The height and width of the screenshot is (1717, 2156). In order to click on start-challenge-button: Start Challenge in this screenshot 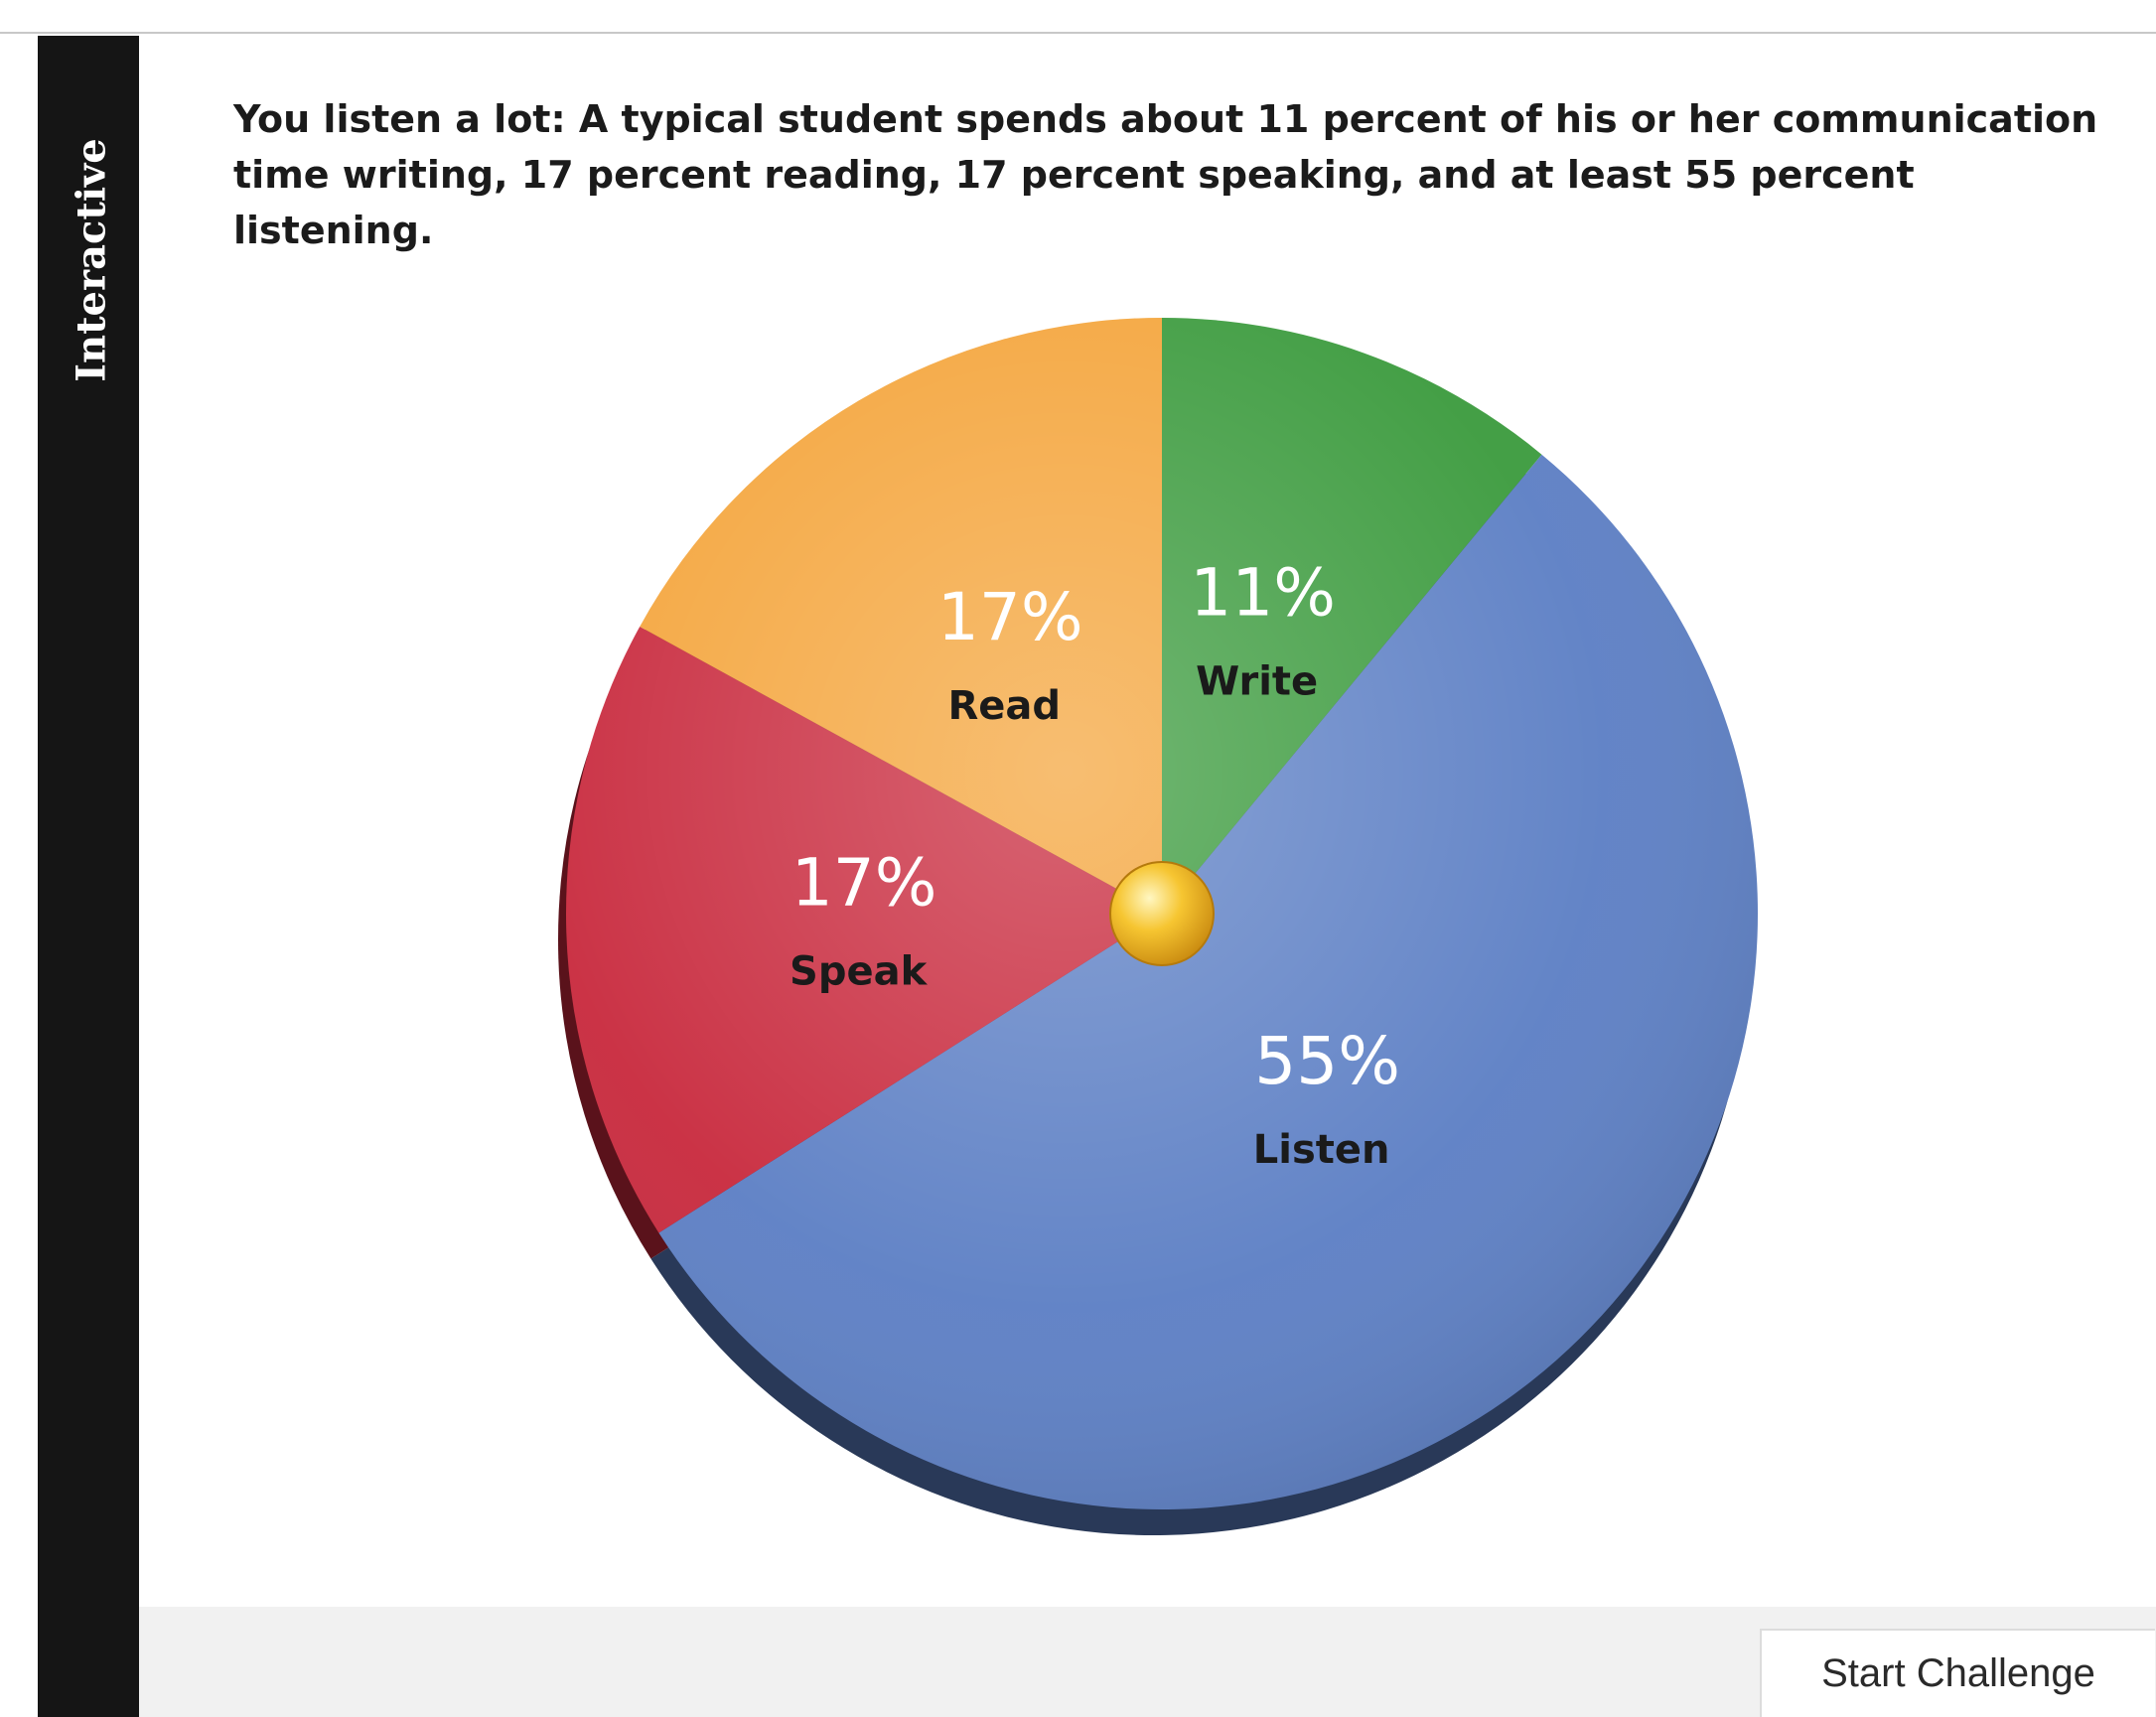, I will do `click(1958, 1673)`.